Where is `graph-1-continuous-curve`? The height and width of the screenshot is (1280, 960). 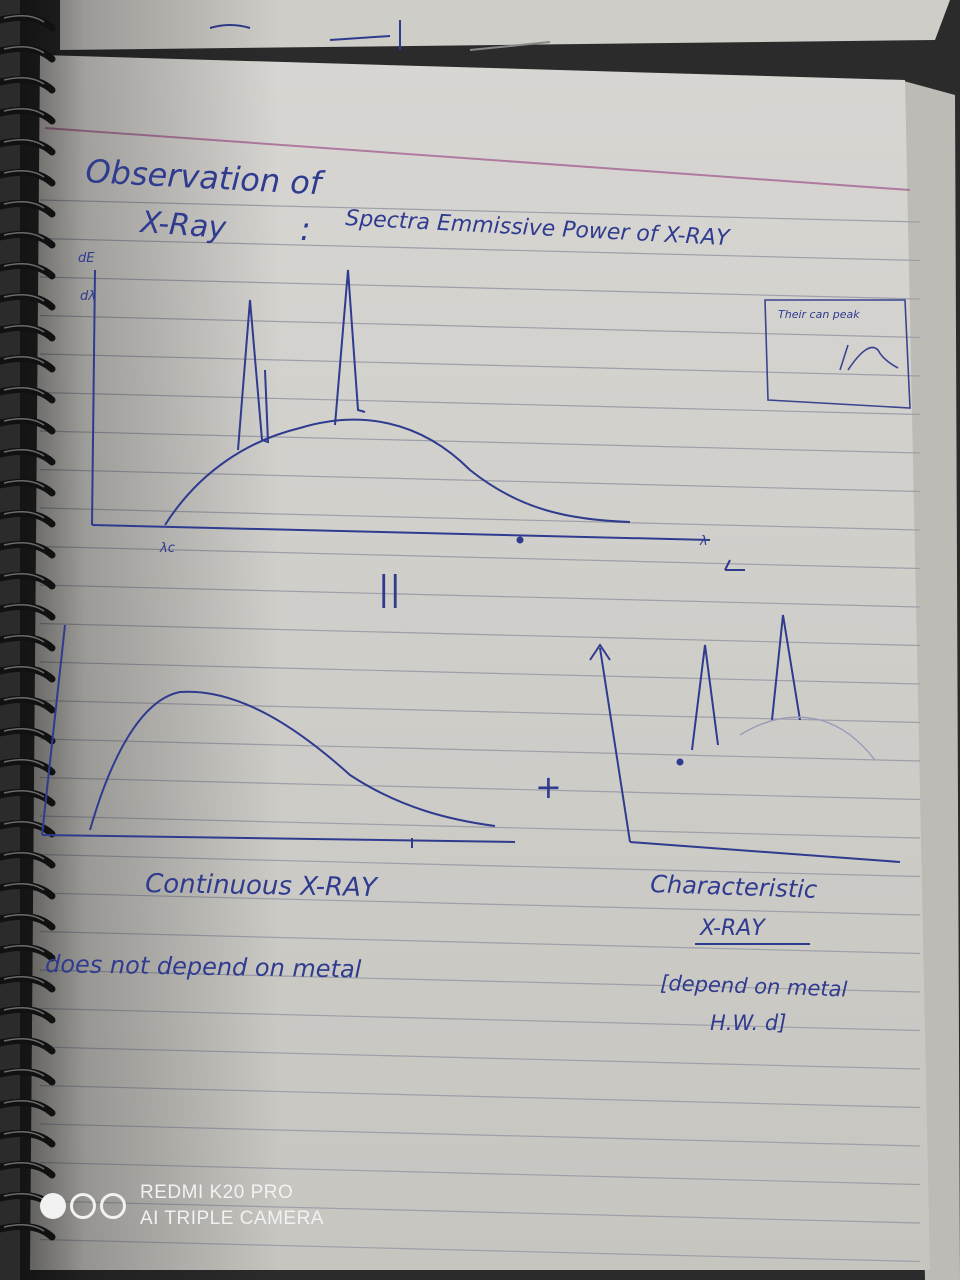
graph-1-continuous-curve is located at coordinates (397, 472).